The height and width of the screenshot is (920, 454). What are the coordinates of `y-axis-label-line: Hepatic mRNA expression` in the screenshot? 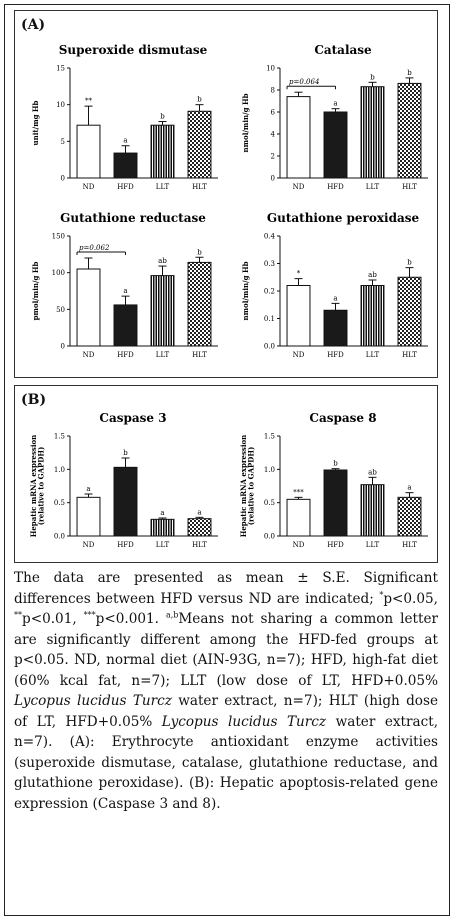 It's located at (243, 486).